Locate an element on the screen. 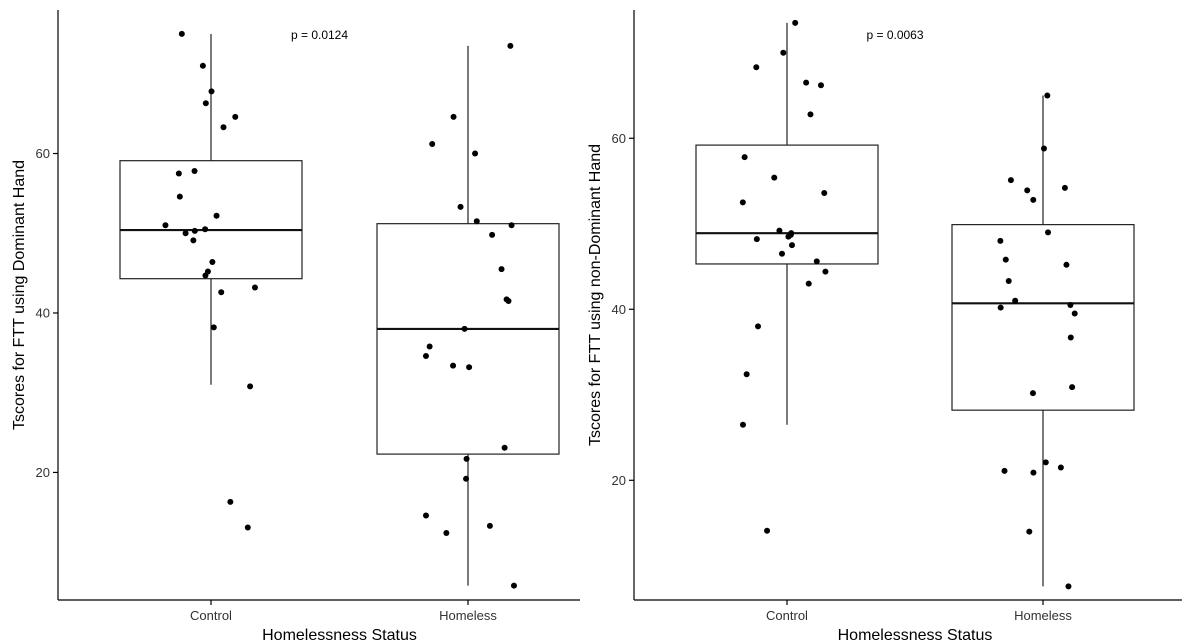 Image resolution: width=1187 pixels, height=644 pixels. y-axis-title: Tscores for FTT using non-Dominant Hand is located at coordinates (595, 295).